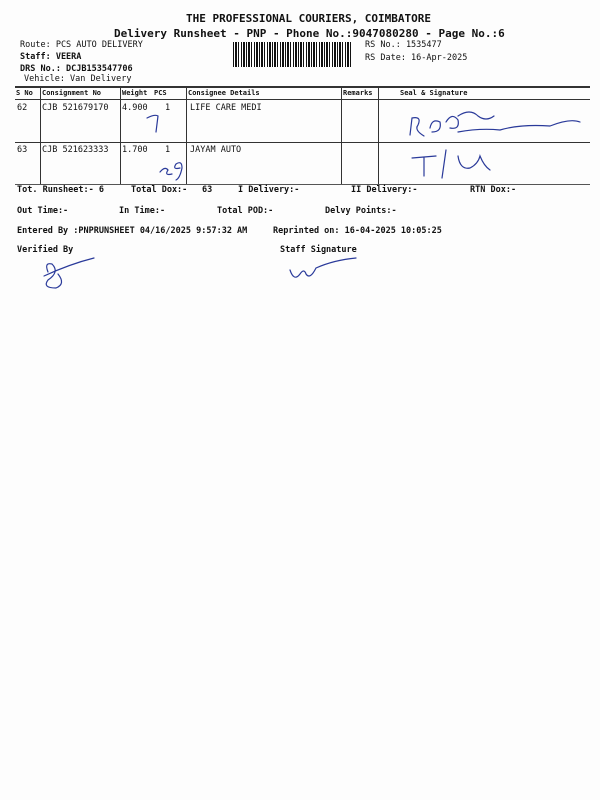  Describe the element at coordinates (135, 93) in the screenshot. I see `col-weight: Weight` at that location.